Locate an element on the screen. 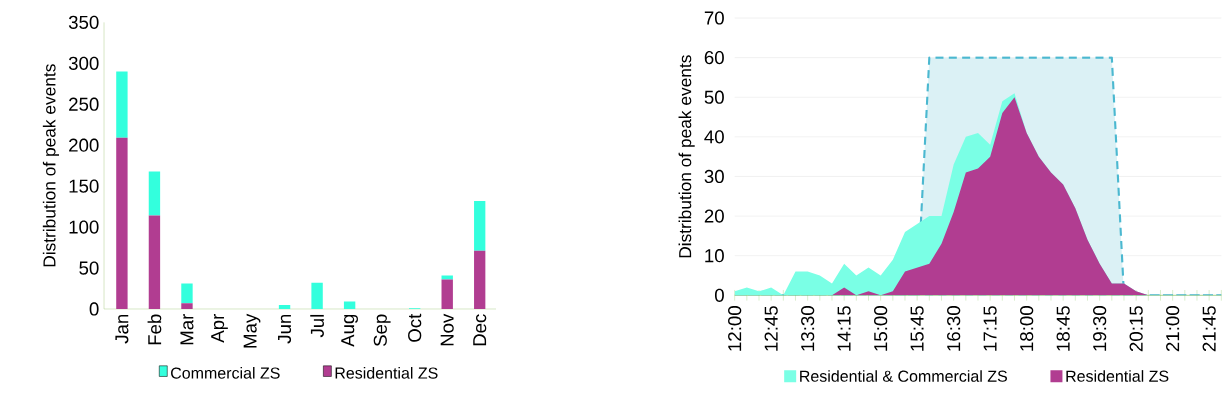 This screenshot has height=410, width=1229. x-tick-label: Mar is located at coordinates (187, 329).